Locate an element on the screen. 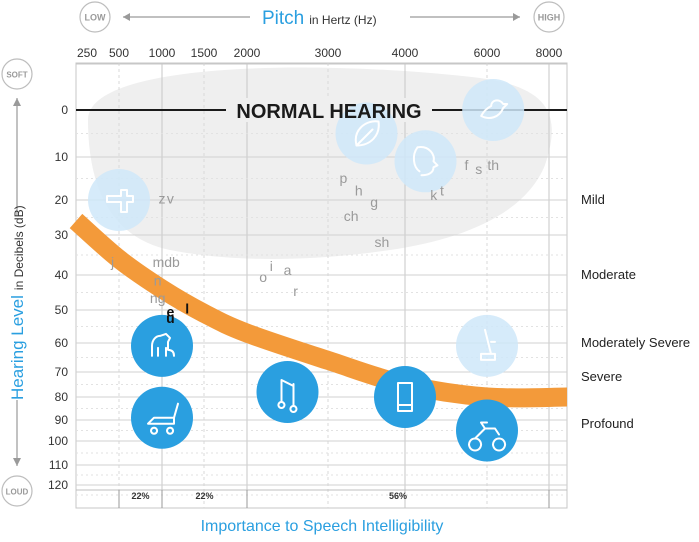 The image size is (699, 542). severity-label: Severe is located at coordinates (601, 376).